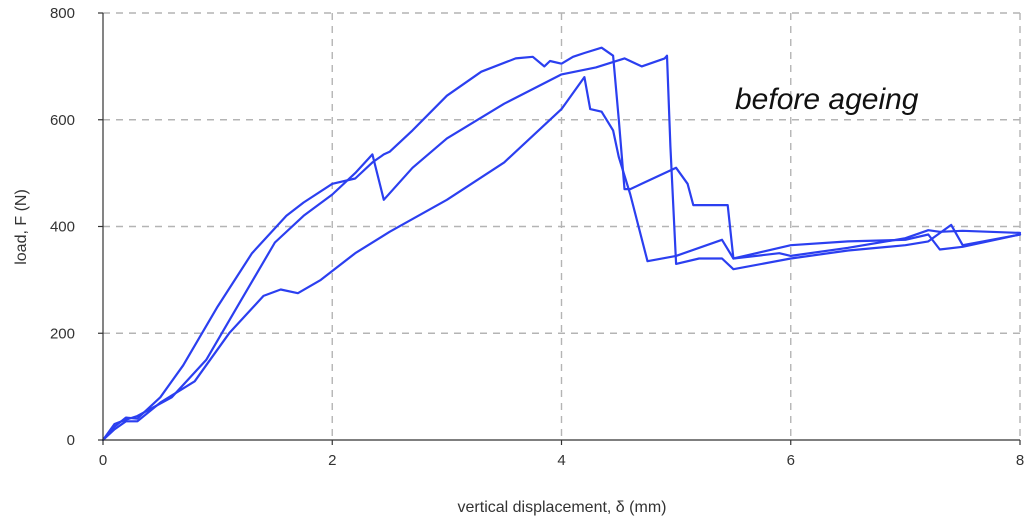 The image size is (1028, 524). What do you see at coordinates (62, 120) in the screenshot?
I see `y-tick-label: 600` at bounding box center [62, 120].